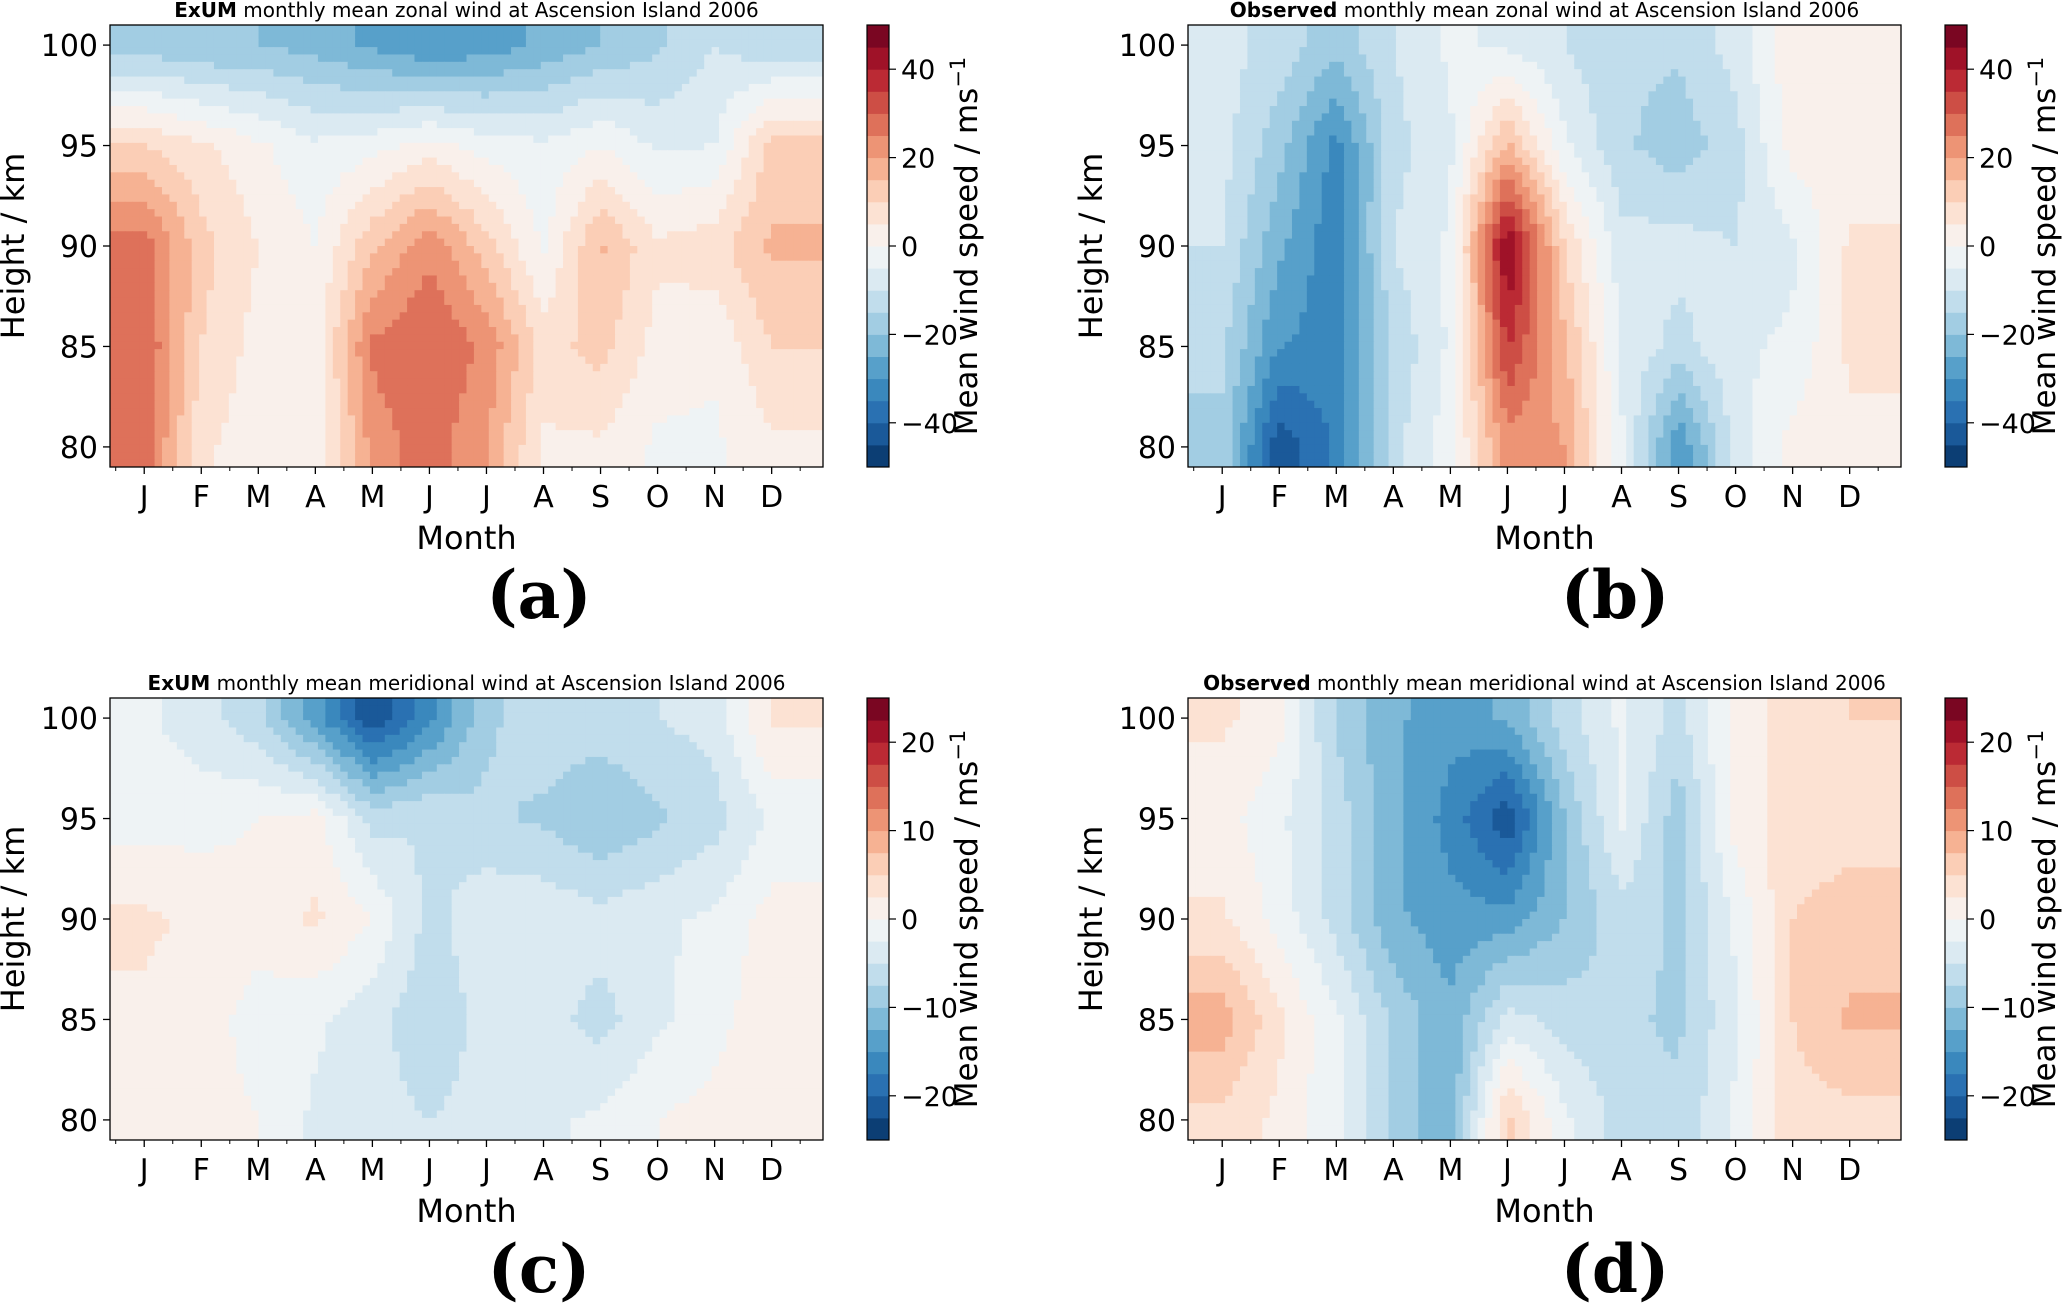 The image size is (2067, 1309). What do you see at coordinates (1987, 247) in the screenshot?
I see `colorbar-tick-label: 0` at bounding box center [1987, 247].